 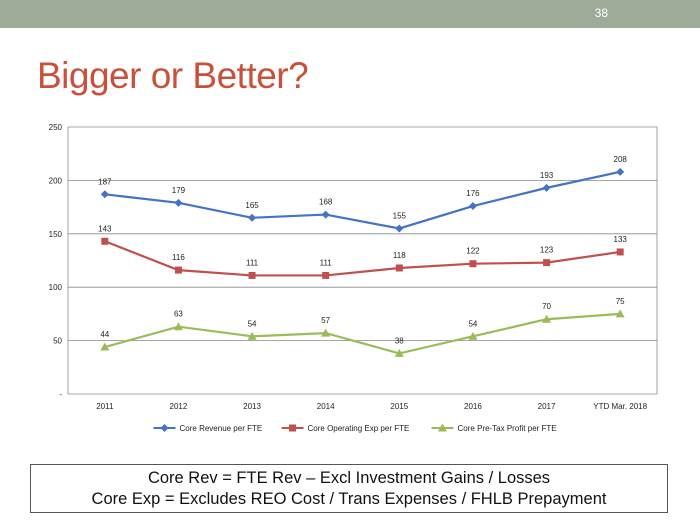 I want to click on data-label: 155, so click(x=400, y=215).